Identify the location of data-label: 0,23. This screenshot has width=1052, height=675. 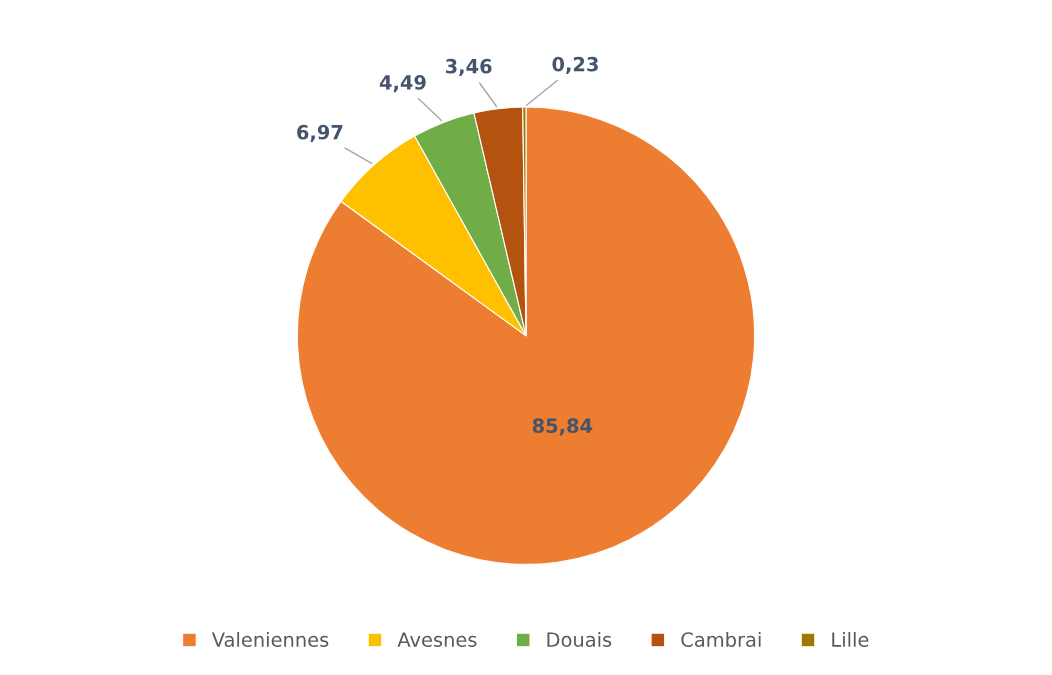
(575, 65).